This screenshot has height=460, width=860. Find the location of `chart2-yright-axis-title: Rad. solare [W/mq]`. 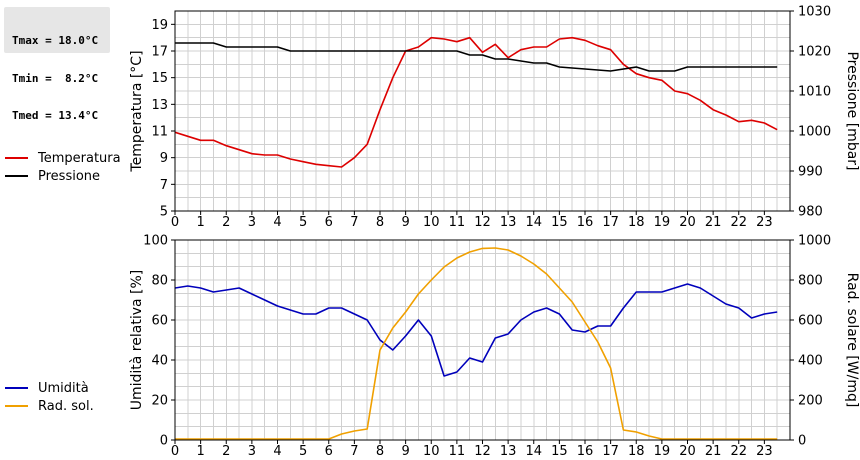

chart2-yright-axis-title: Rad. solare [W/mq] is located at coordinates (852, 340).